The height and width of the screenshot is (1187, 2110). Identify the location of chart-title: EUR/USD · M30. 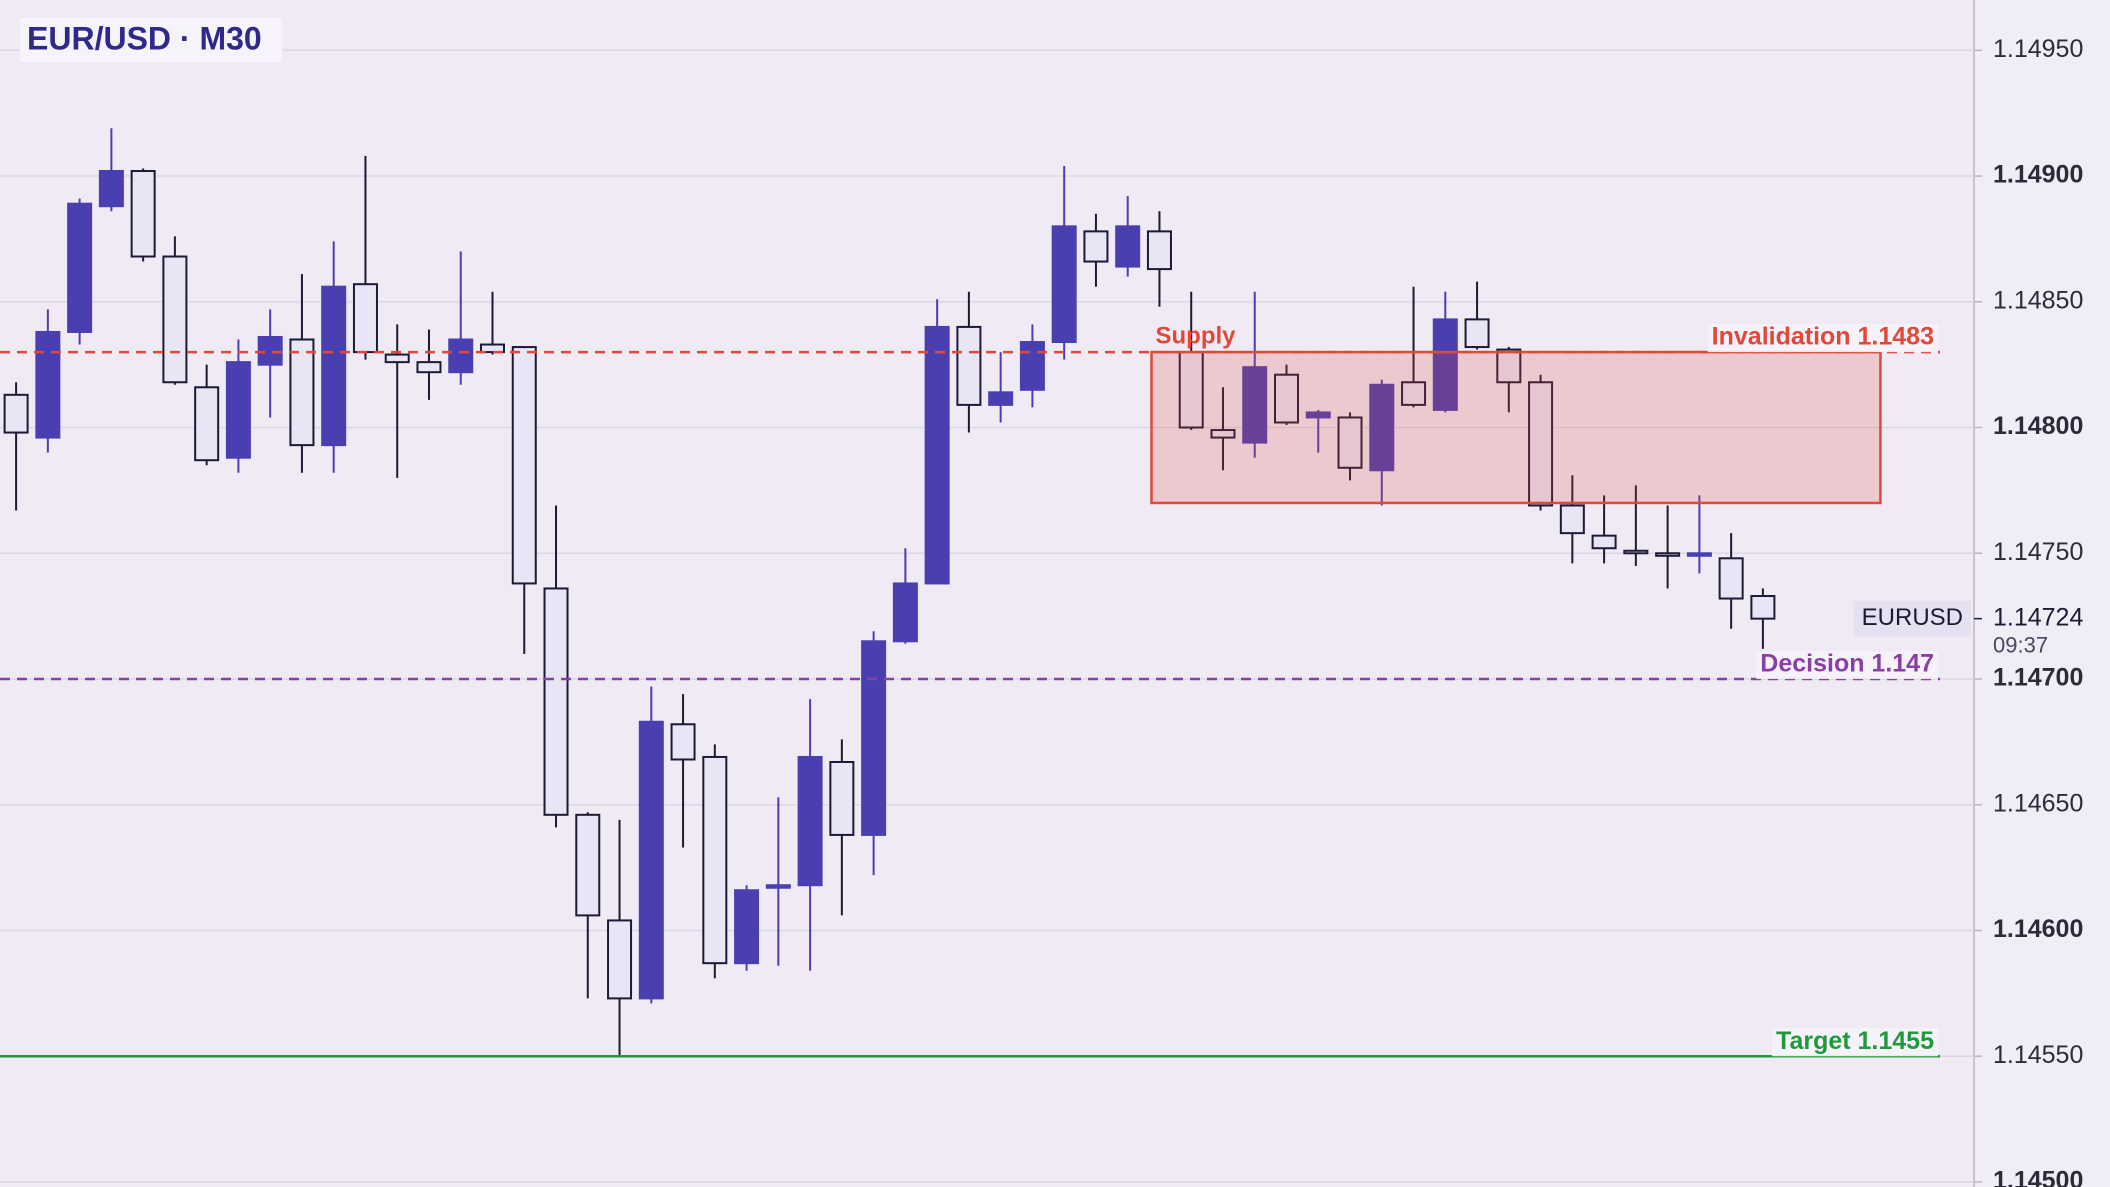
(144, 38).